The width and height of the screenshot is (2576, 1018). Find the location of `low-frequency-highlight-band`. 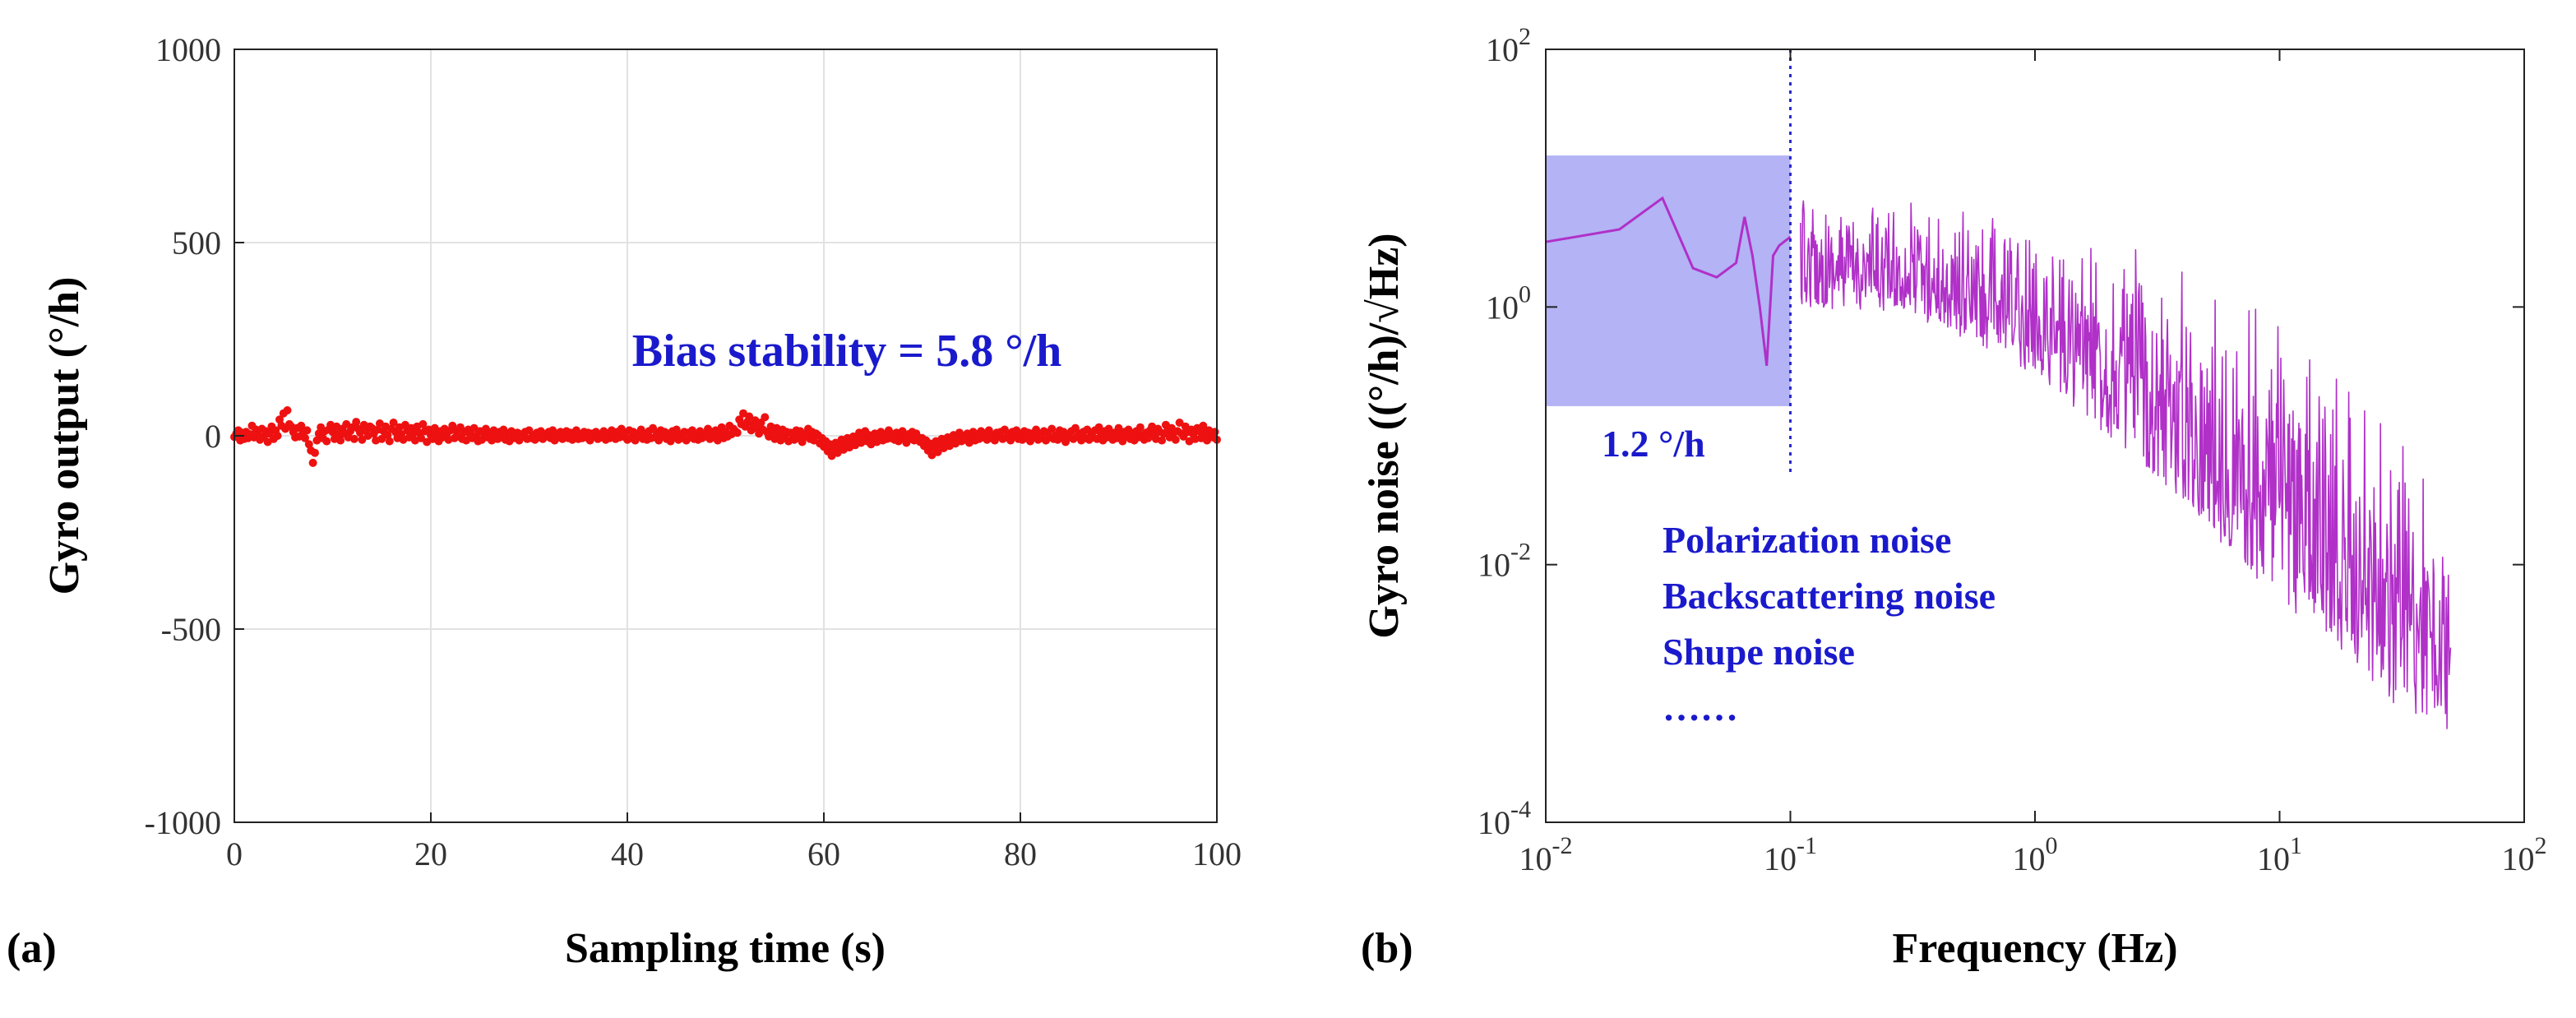

low-frequency-highlight-band is located at coordinates (1668, 280).